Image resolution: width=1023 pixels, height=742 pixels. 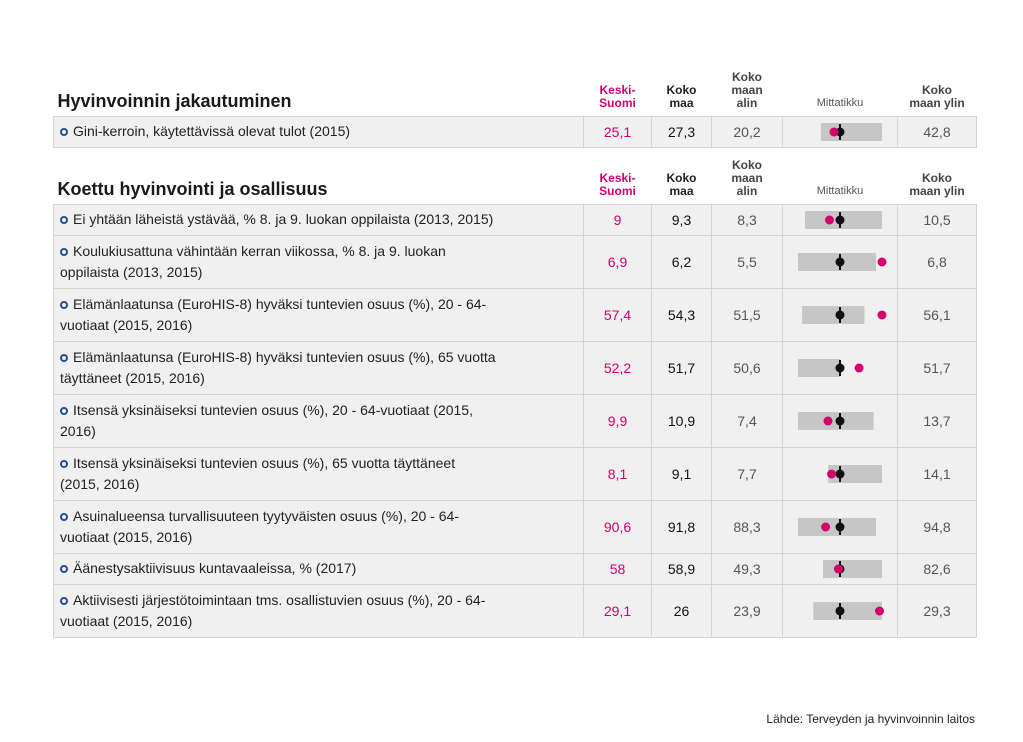 What do you see at coordinates (937, 610) in the screenshot?
I see `value-koko-maan-ylin: 29,3` at bounding box center [937, 610].